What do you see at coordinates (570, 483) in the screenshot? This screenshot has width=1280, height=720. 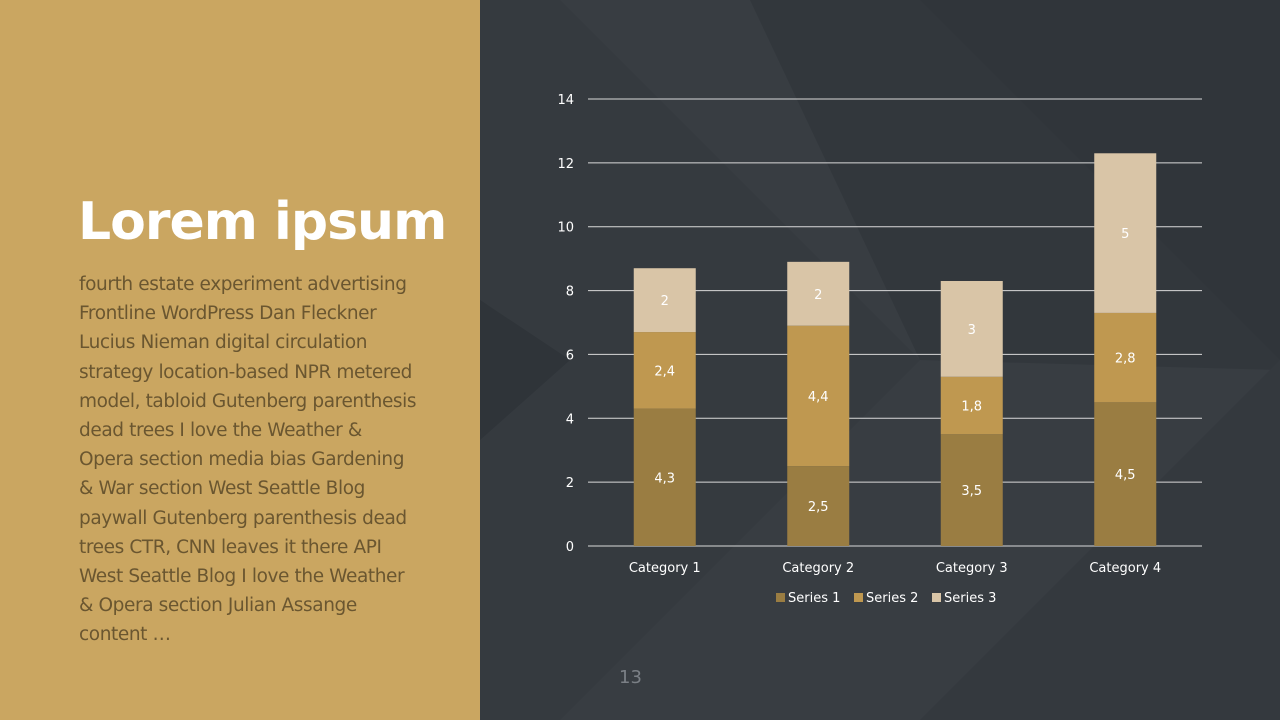 I see `y-tick-label: 2` at bounding box center [570, 483].